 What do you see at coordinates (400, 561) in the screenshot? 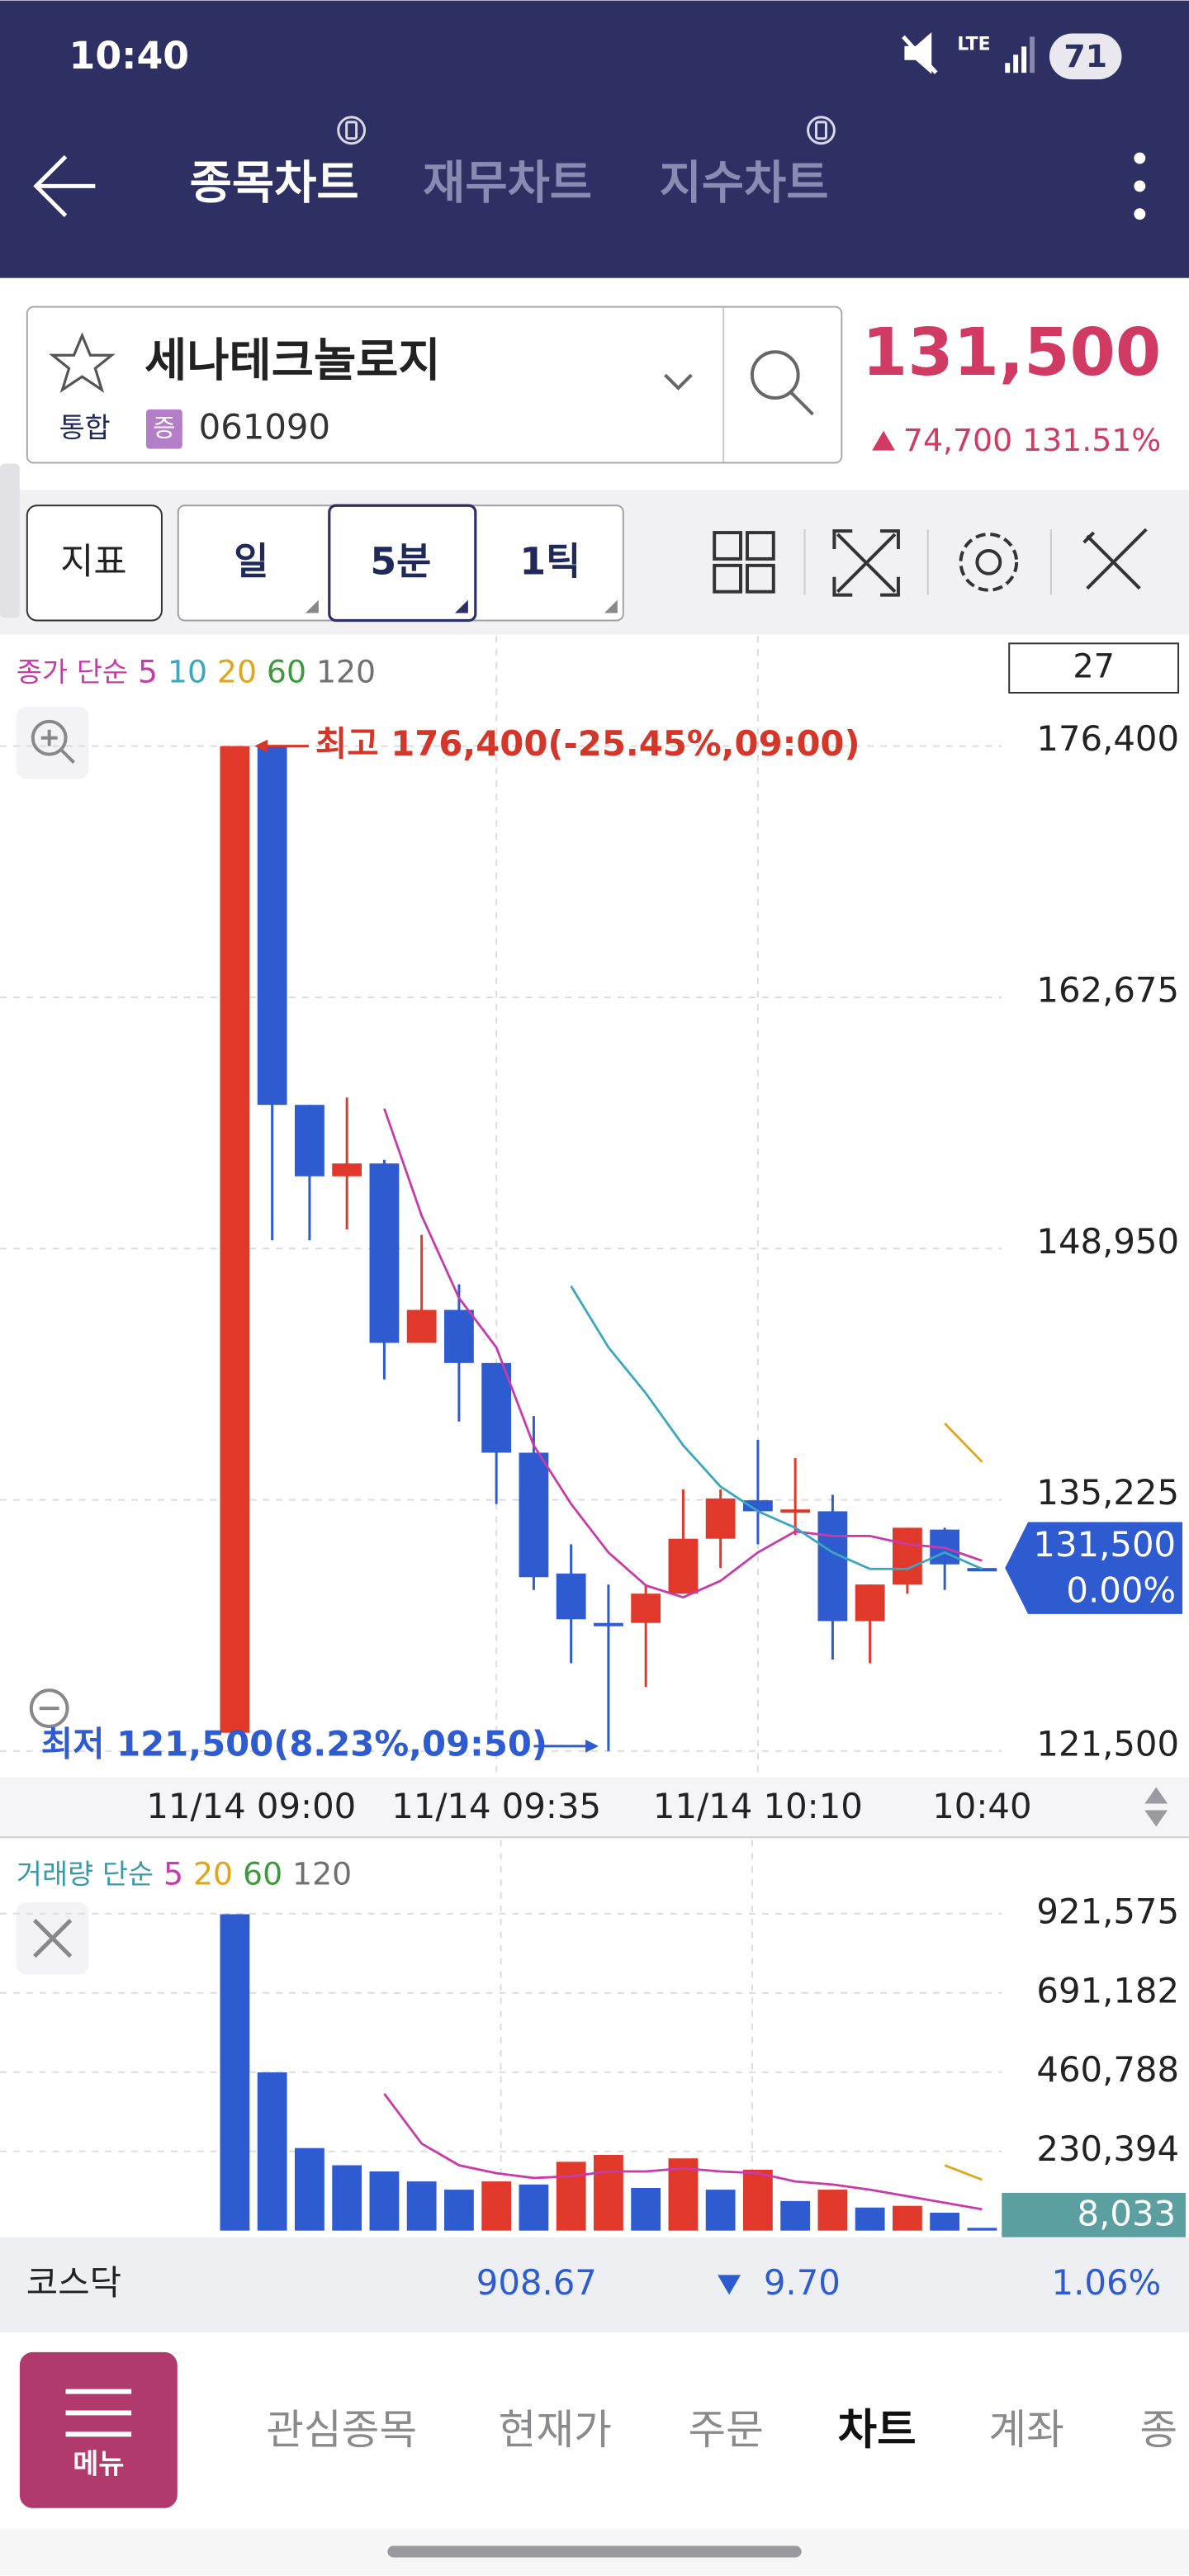
I see `period-button: 5분` at bounding box center [400, 561].